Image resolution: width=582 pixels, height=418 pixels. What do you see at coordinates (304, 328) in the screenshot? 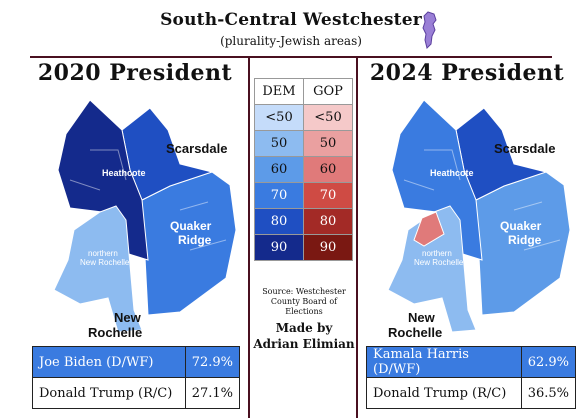
I see `credit-line-1: Made by` at bounding box center [304, 328].